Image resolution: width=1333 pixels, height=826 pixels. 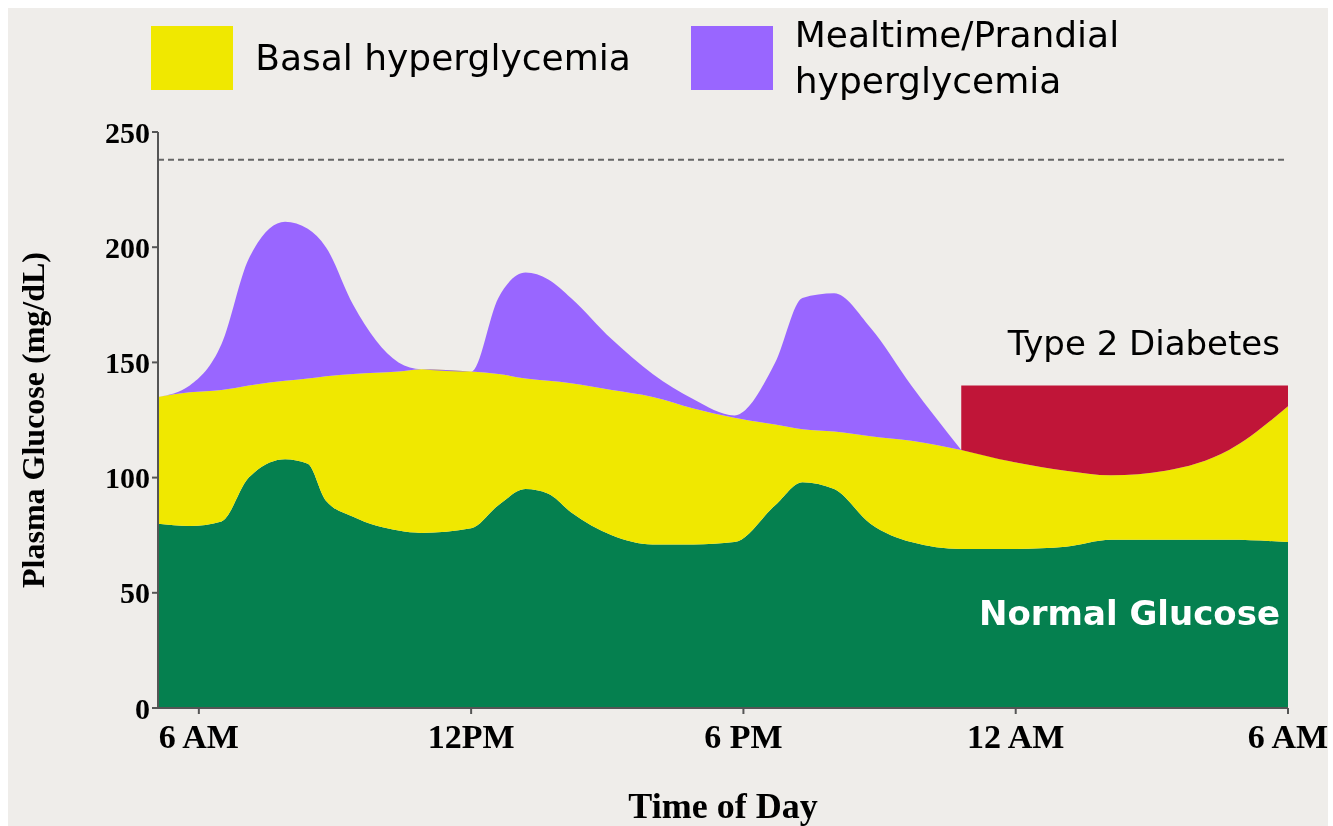 What do you see at coordinates (135, 593) in the screenshot?
I see `y-tick-label: 50` at bounding box center [135, 593].